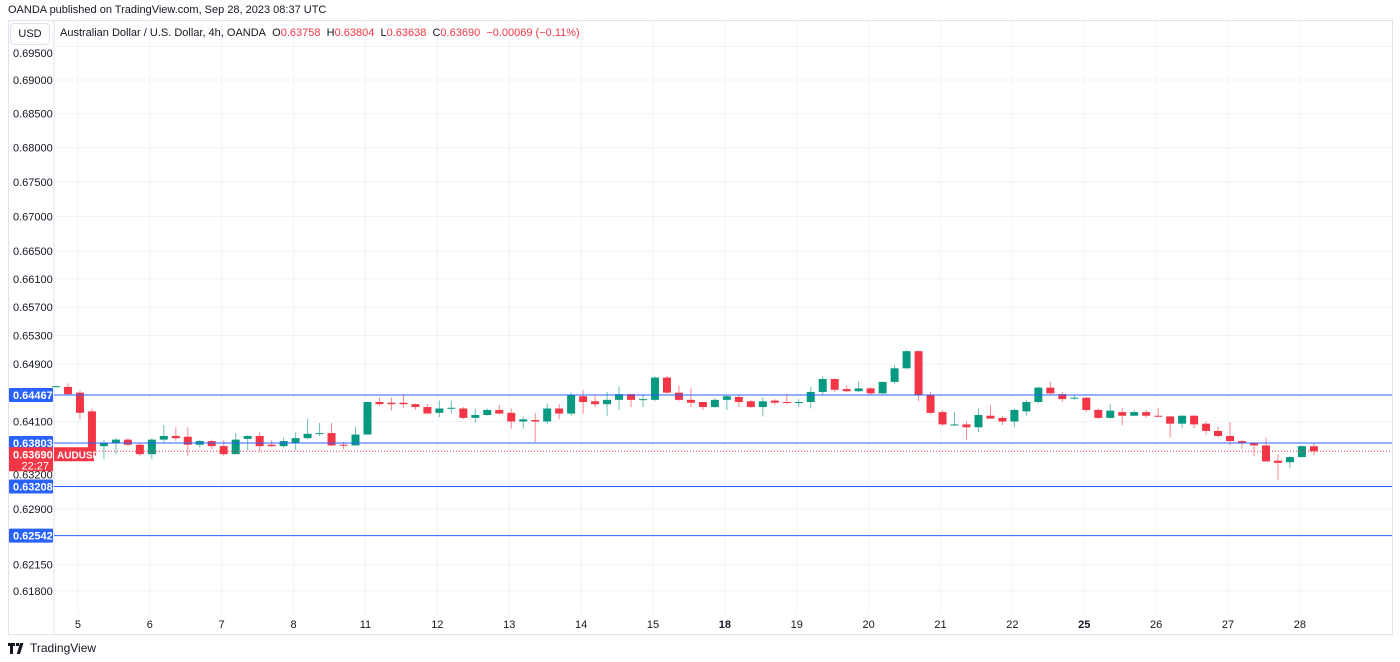 This screenshot has height=662, width=1400. Describe the element at coordinates (33, 81) in the screenshot. I see `y-tick-label: 0.69000` at that location.